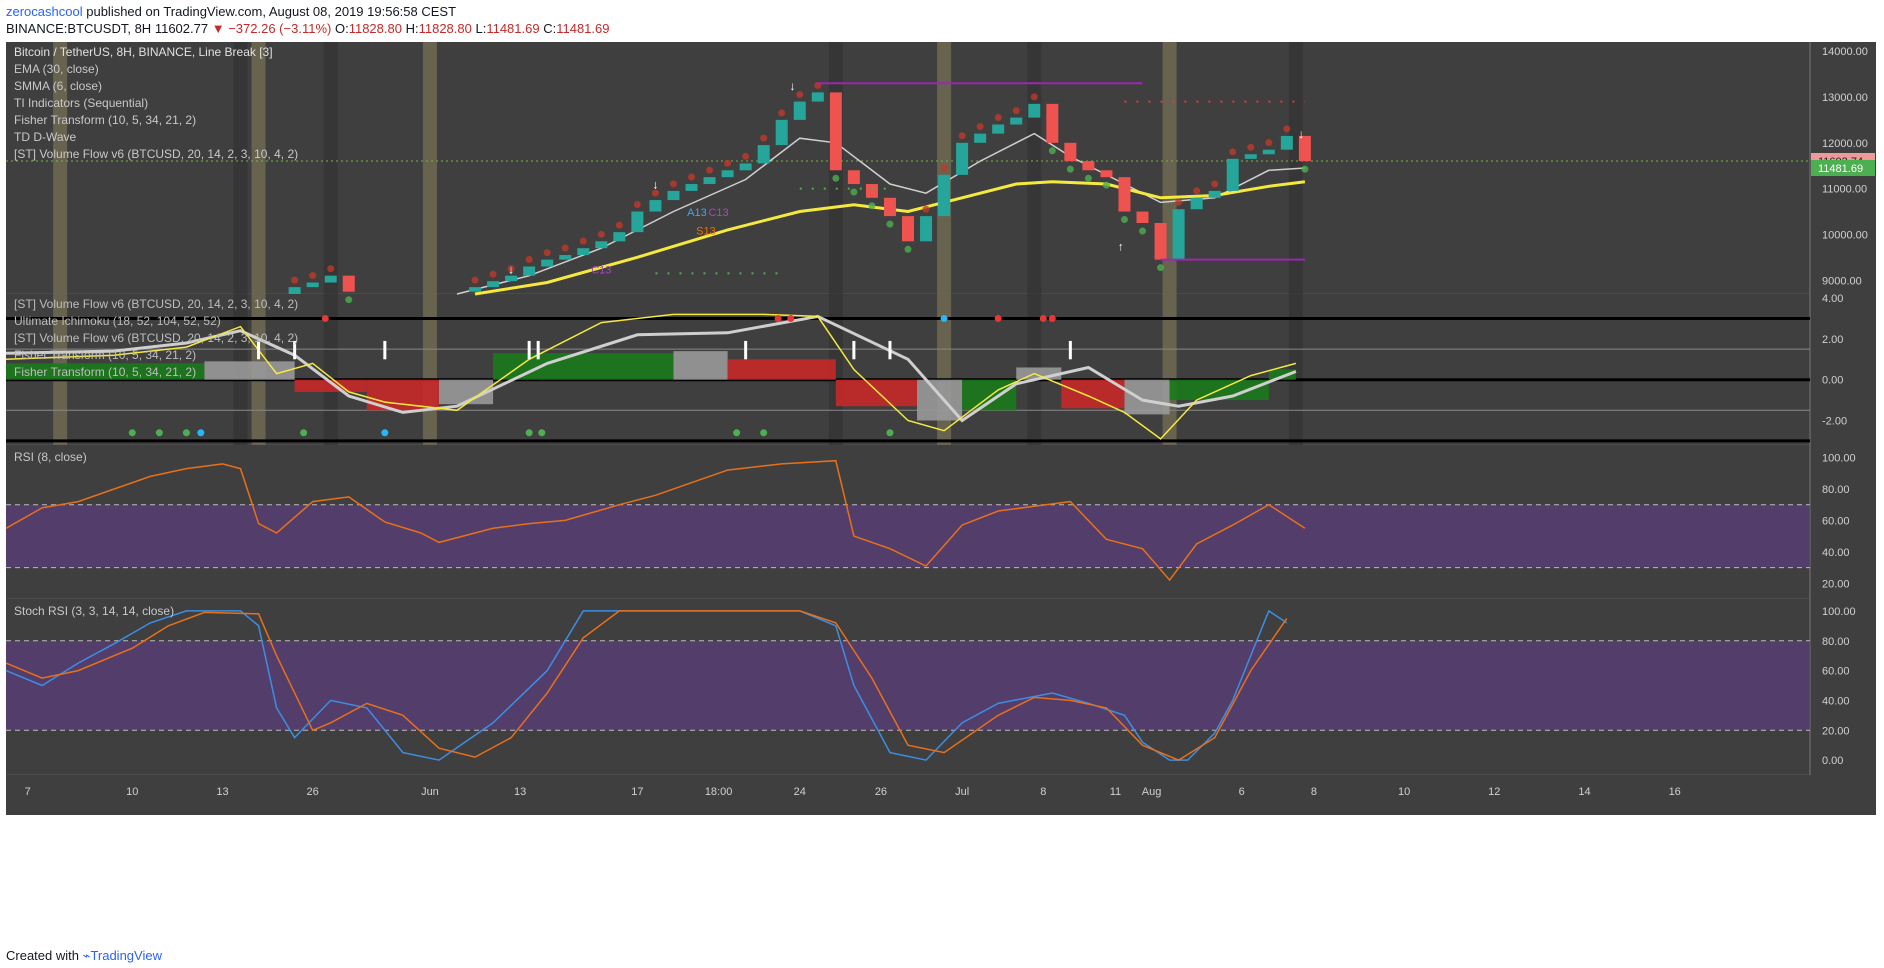  What do you see at coordinates (1845, 52) in the screenshot?
I see `price-axis-tick: 14000.00` at bounding box center [1845, 52].